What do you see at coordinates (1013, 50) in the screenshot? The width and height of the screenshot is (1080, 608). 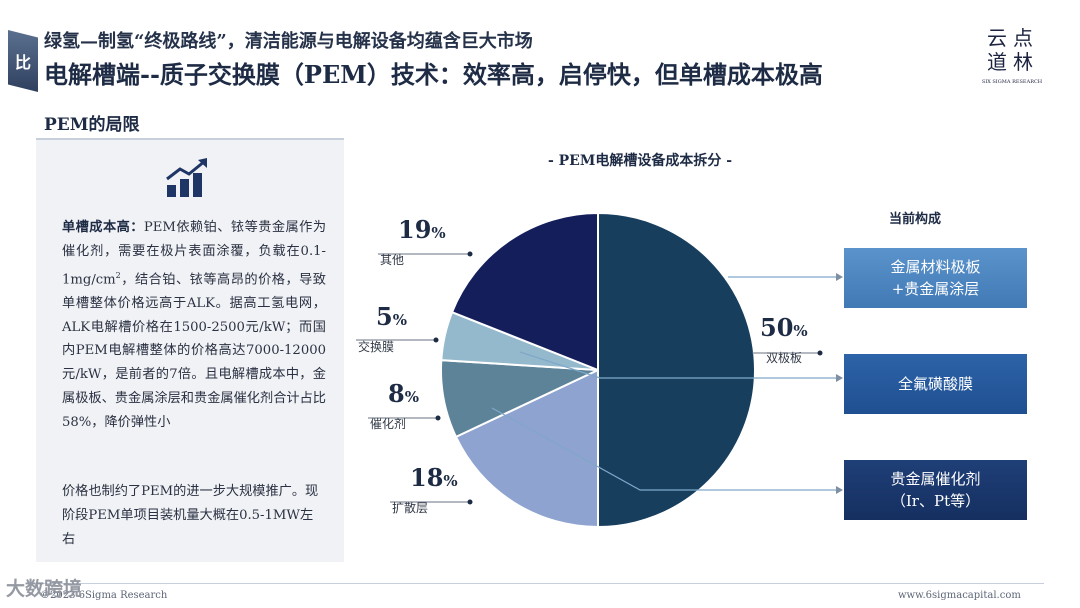 I see `brand-logo: 云点道林` at bounding box center [1013, 50].